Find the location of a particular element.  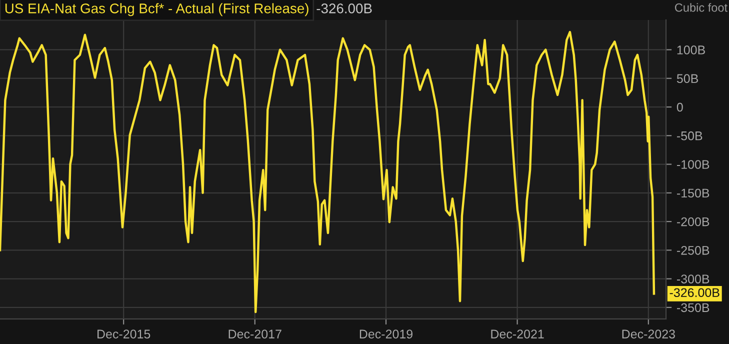

y-tick-label: -50B is located at coordinates (689, 135).